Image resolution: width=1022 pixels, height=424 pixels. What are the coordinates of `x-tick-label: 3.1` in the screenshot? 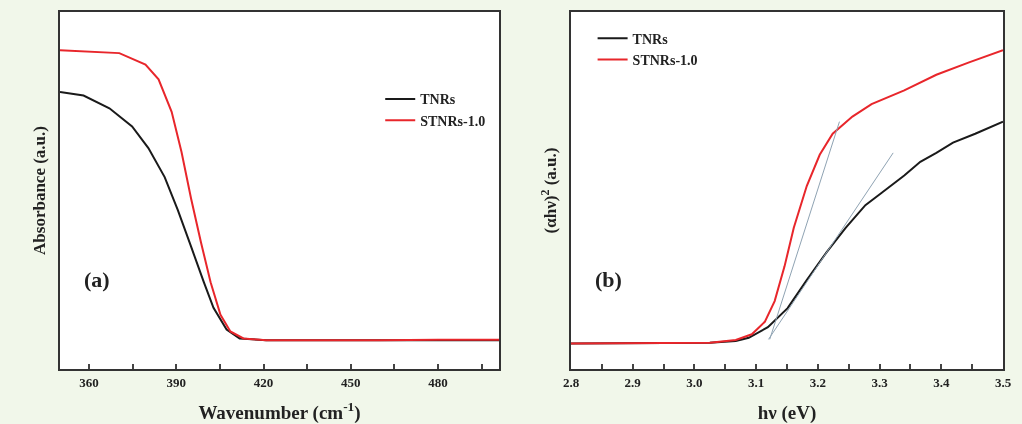 It's located at (756, 382).